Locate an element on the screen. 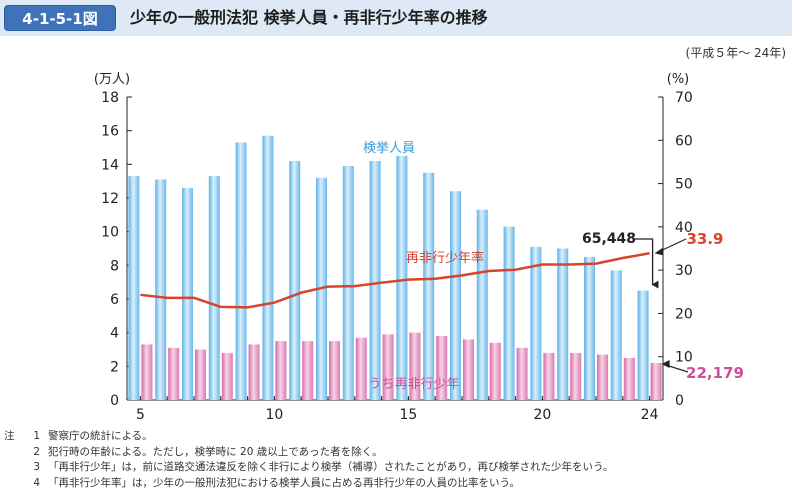 Image resolution: width=792 pixels, height=496 pixels. right-tick-label: 0 is located at coordinates (679, 401).